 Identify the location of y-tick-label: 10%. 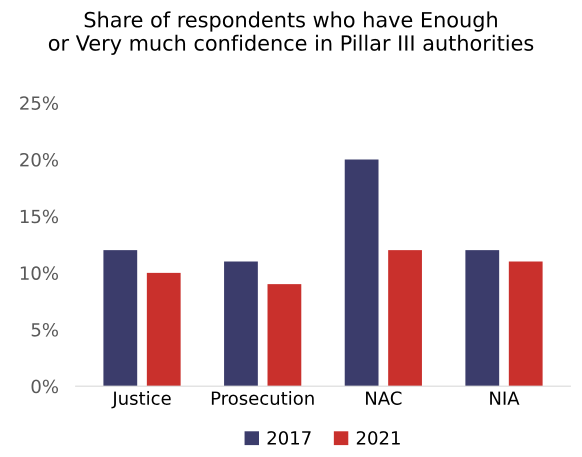
(39, 273).